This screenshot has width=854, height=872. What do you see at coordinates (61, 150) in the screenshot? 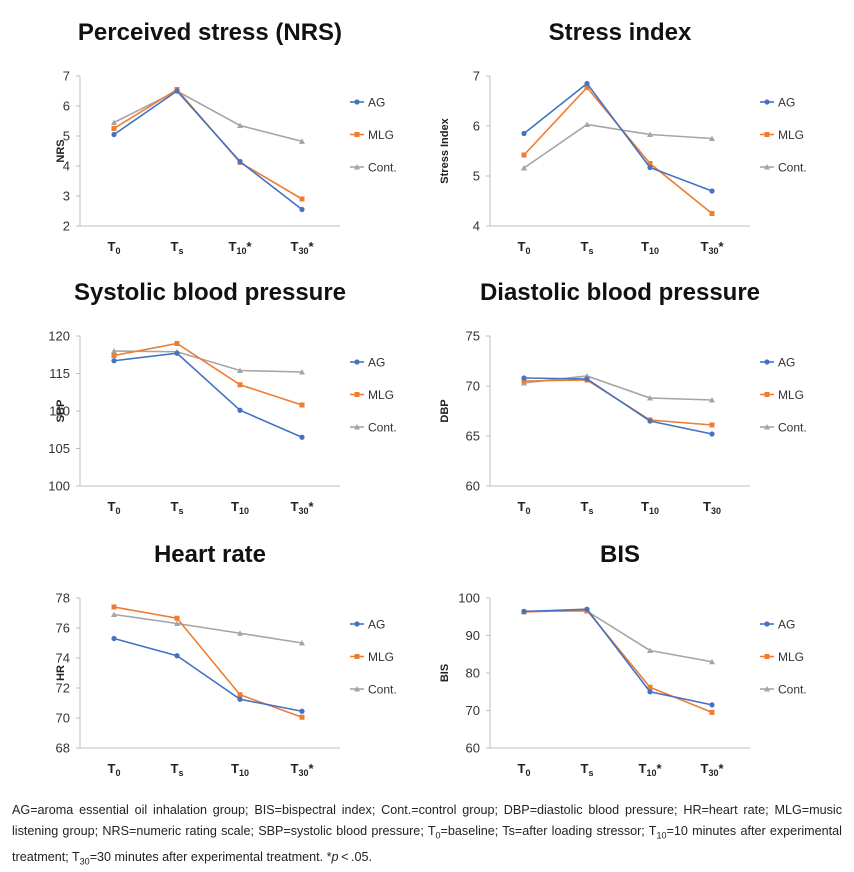
I see `y-axis-label: NRS` at bounding box center [61, 150].